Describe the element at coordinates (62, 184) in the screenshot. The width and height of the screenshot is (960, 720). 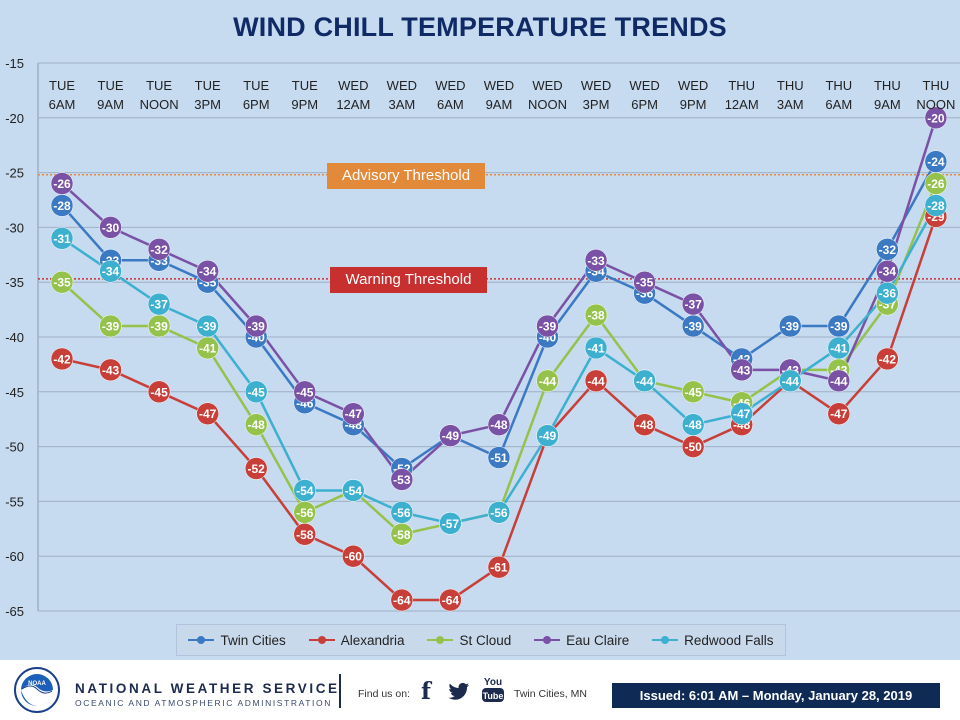
I see `data-label: -26` at that location.